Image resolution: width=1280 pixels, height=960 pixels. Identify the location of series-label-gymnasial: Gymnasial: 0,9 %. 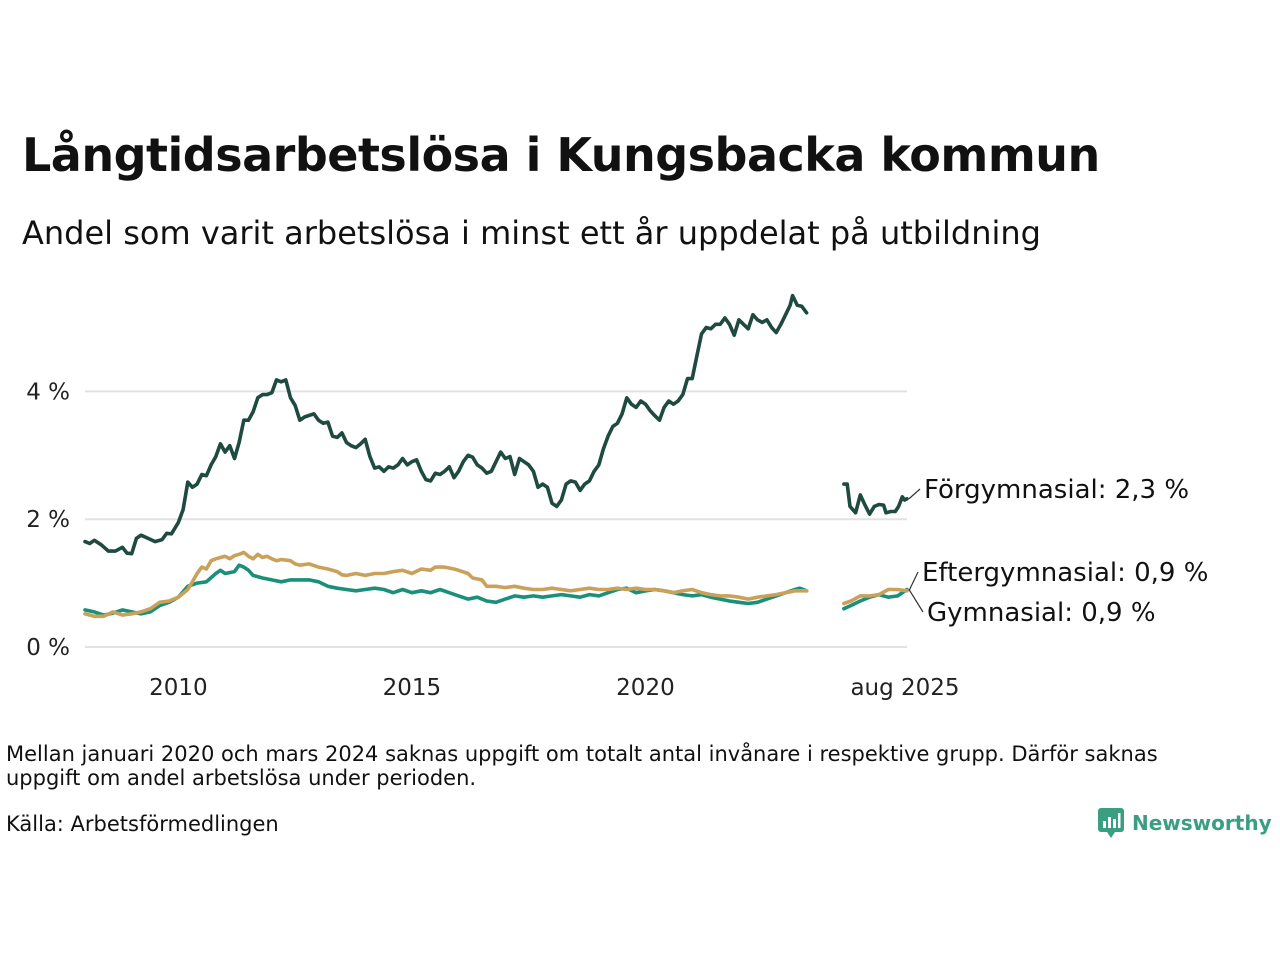
(1041, 613).